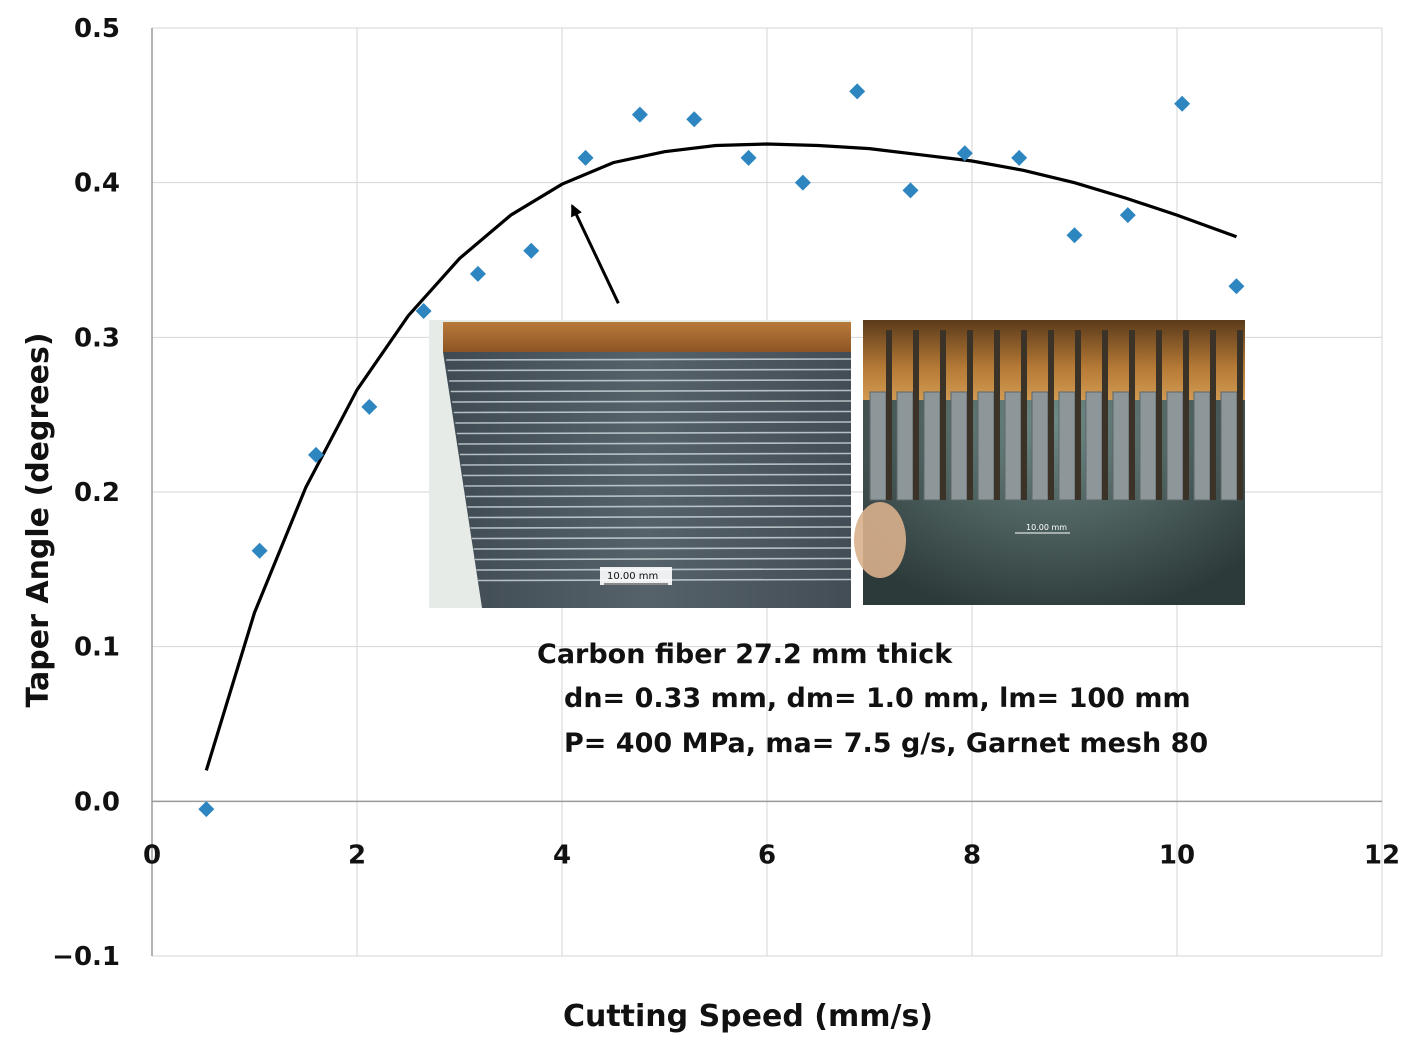 The image size is (1418, 1056). What do you see at coordinates (972, 855) in the screenshot?
I see `x-tick-label: 8` at bounding box center [972, 855].